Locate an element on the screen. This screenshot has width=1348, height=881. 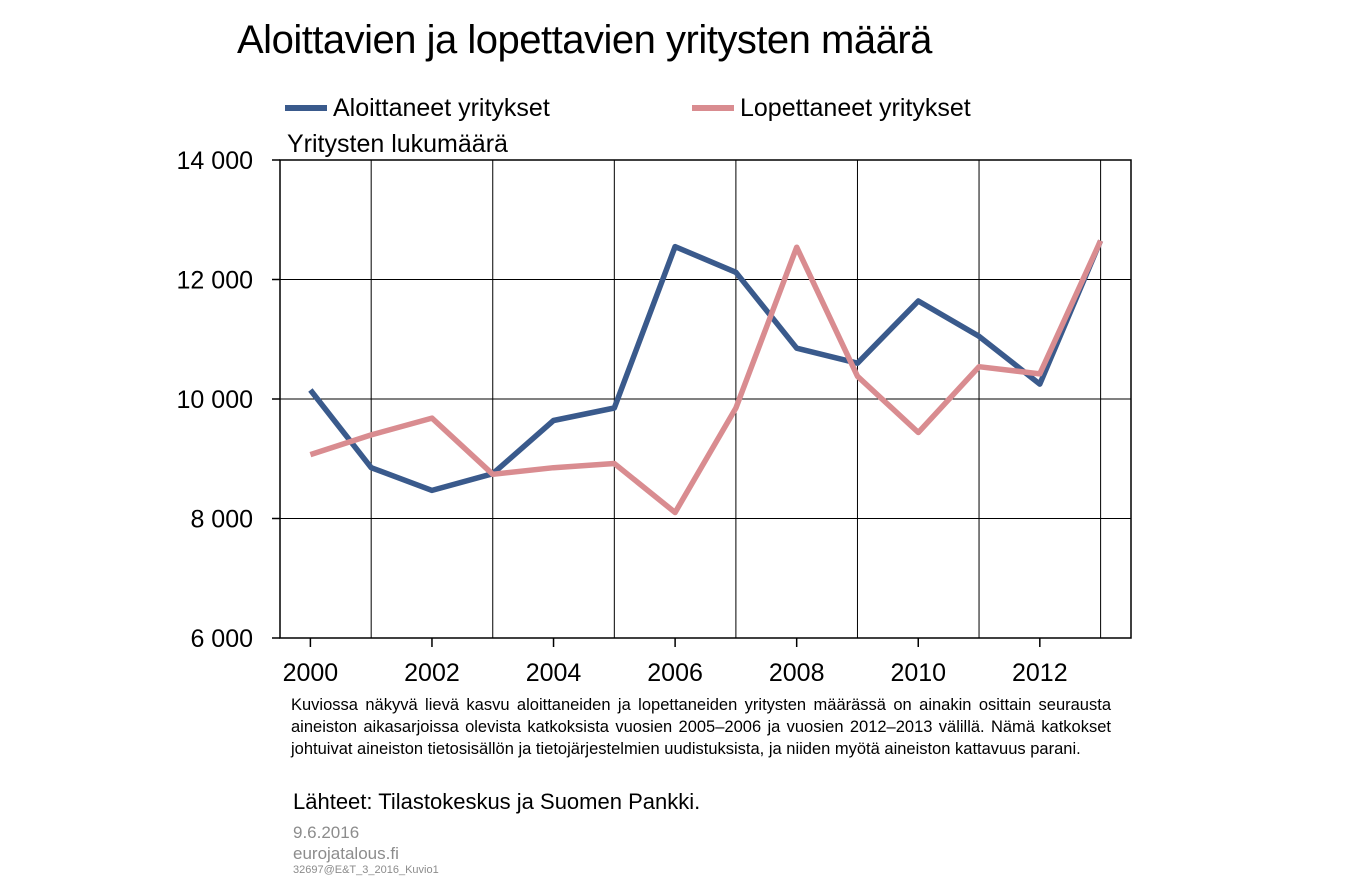
y-tick-label: 14 000 is located at coordinates (215, 161).